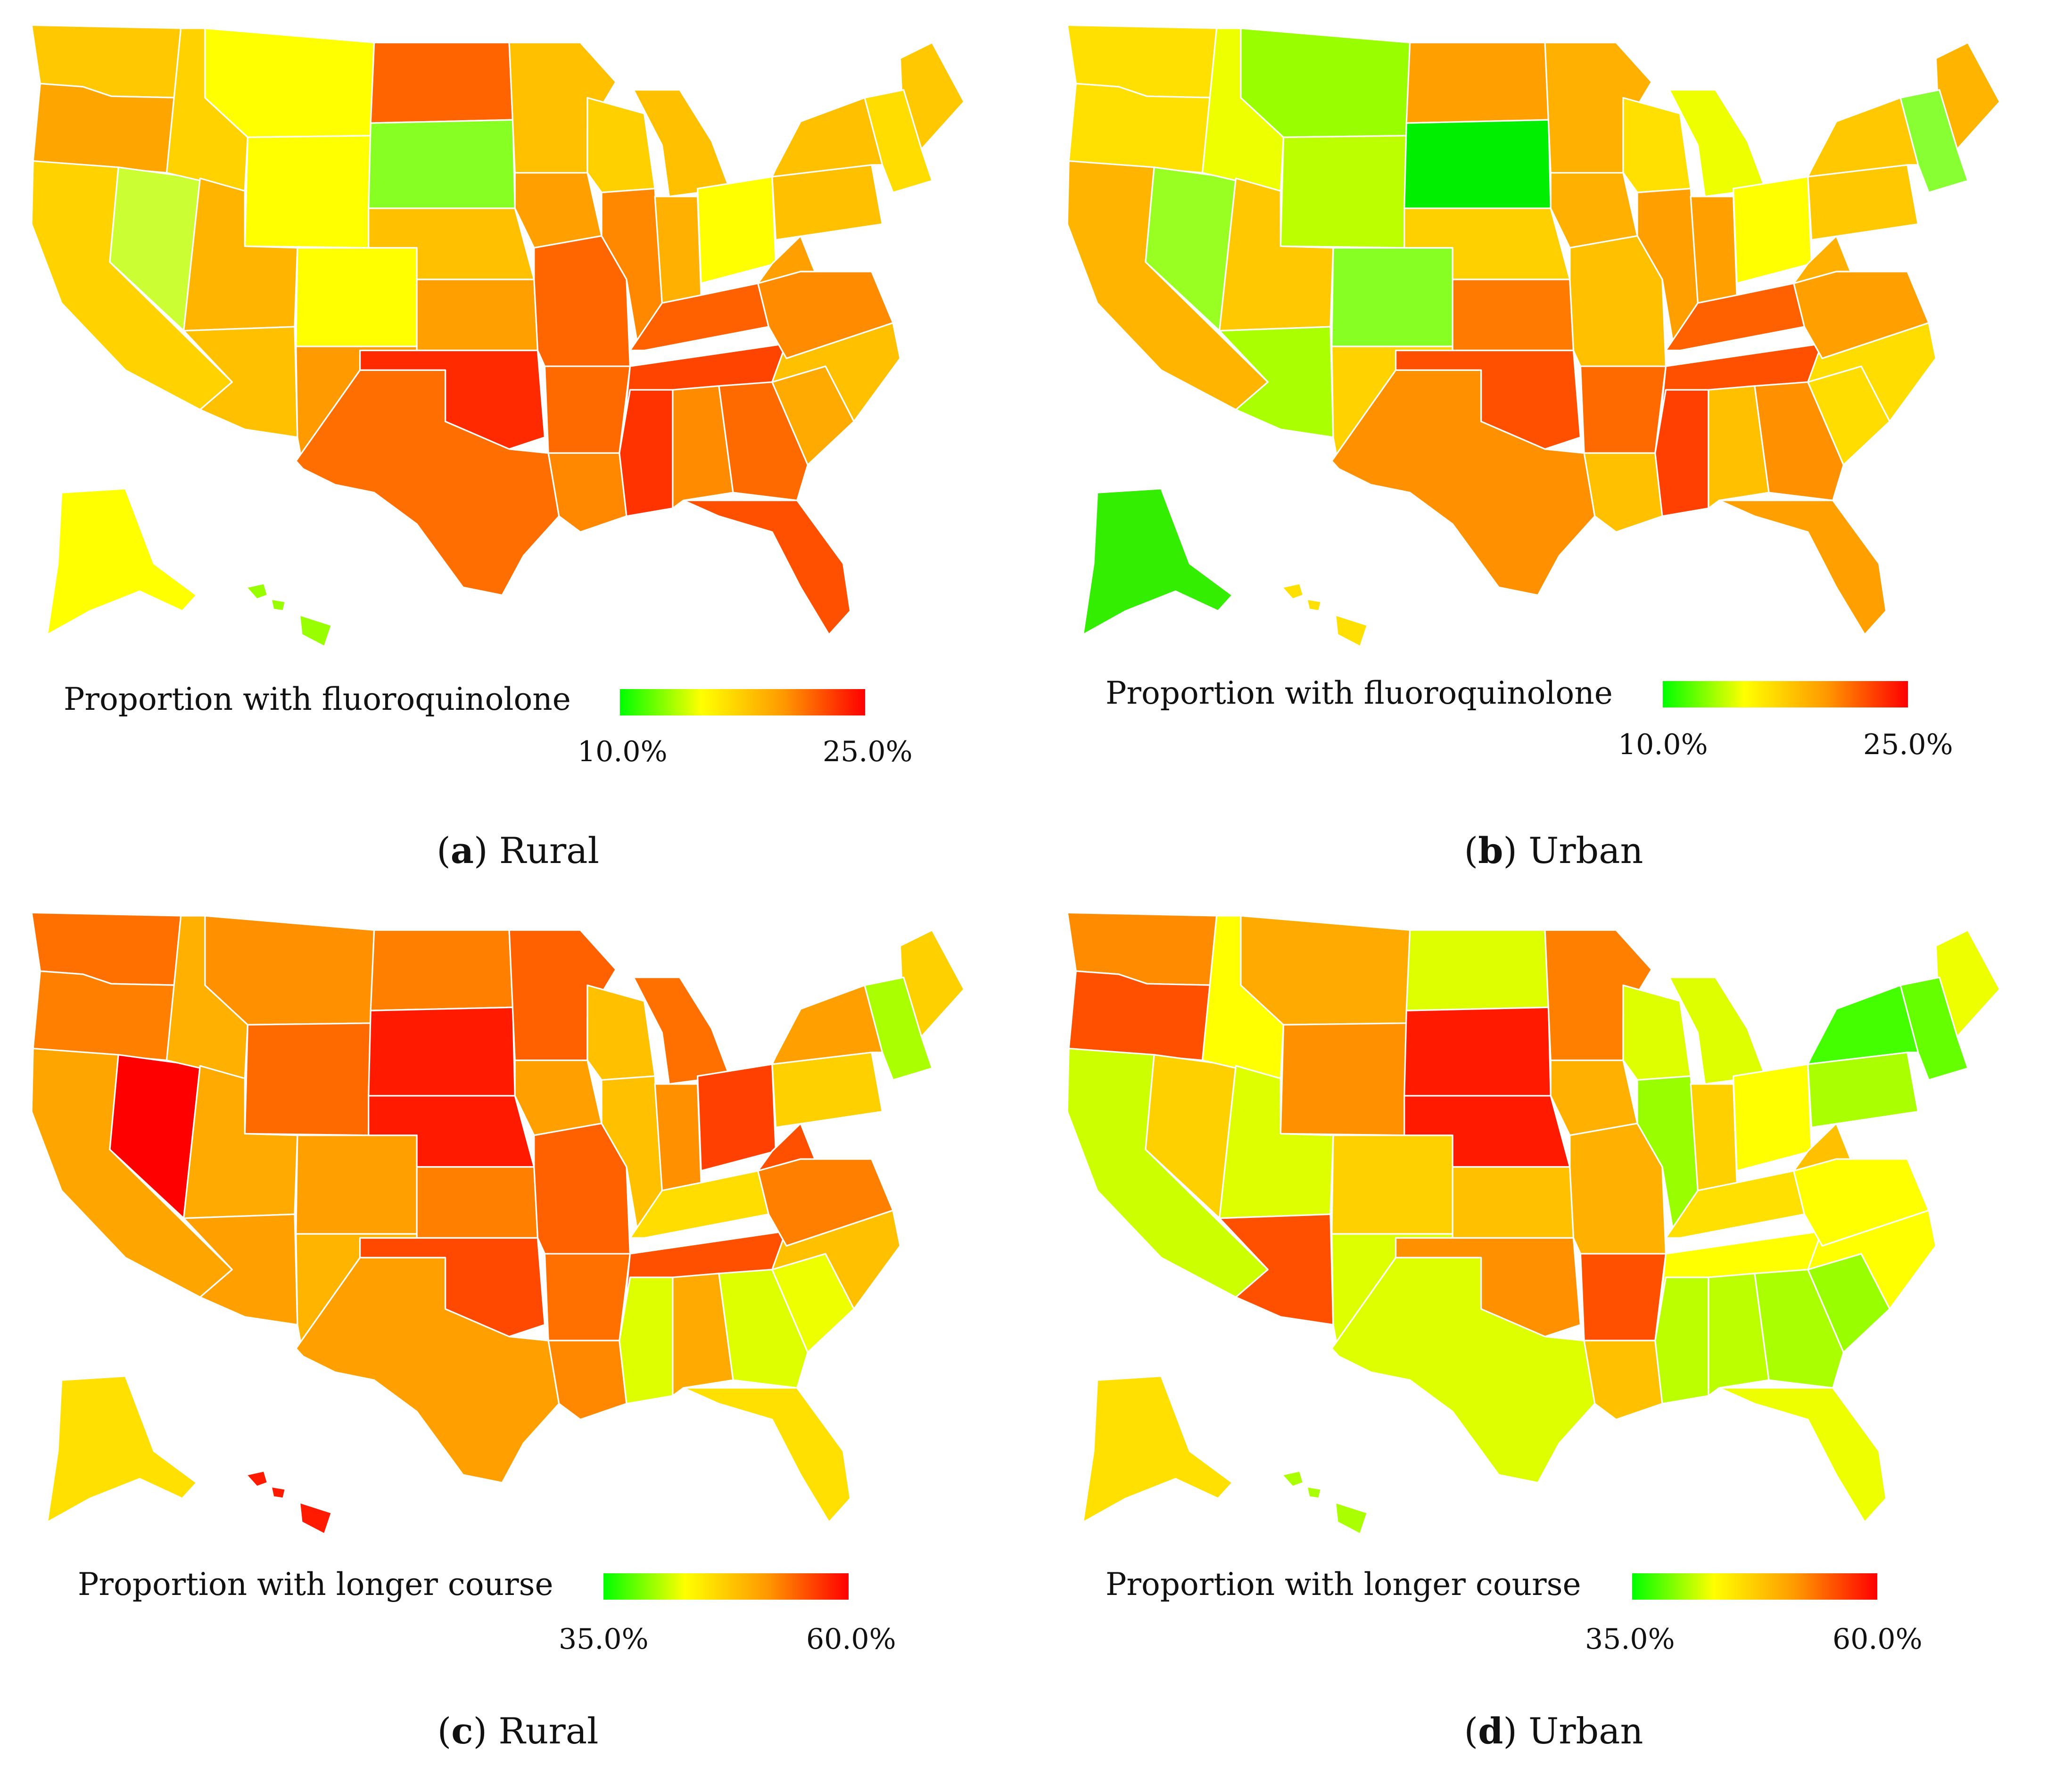 Image resolution: width=2072 pixels, height=1775 pixels. What do you see at coordinates (288, 615) in the screenshot?
I see `state-hi-a` at bounding box center [288, 615].